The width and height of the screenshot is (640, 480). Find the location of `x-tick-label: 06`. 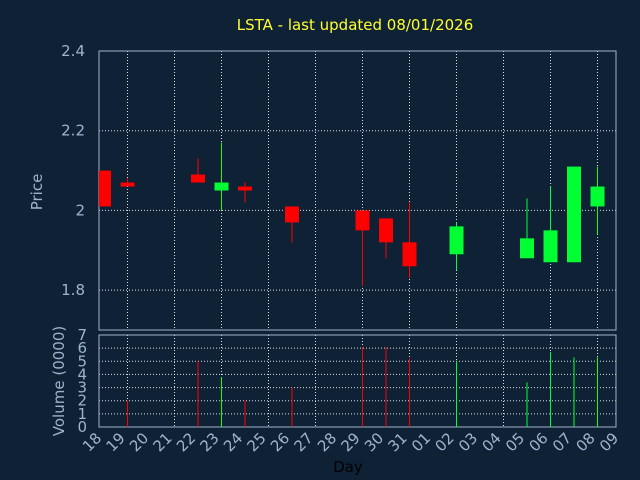

x-tick-label: 06 is located at coordinates (538, 442).